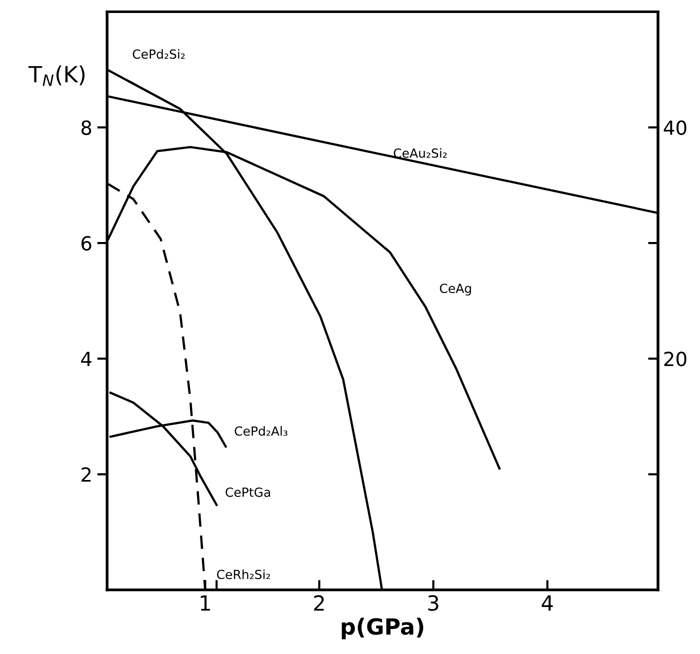  What do you see at coordinates (86, 474) in the screenshot?
I see `y-tick-label: 2` at bounding box center [86, 474].